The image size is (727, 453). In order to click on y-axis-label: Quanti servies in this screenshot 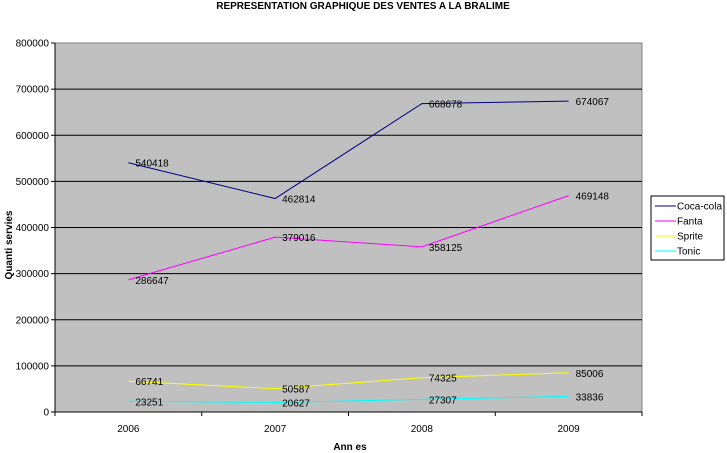, I will do `click(9, 244)`.